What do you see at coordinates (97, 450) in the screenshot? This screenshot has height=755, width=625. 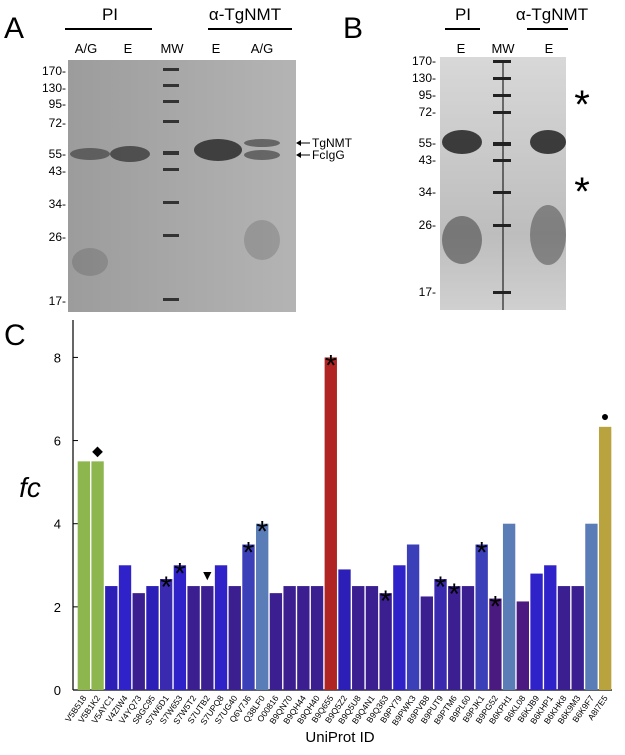 I see `annotation: ◆` at bounding box center [97, 450].